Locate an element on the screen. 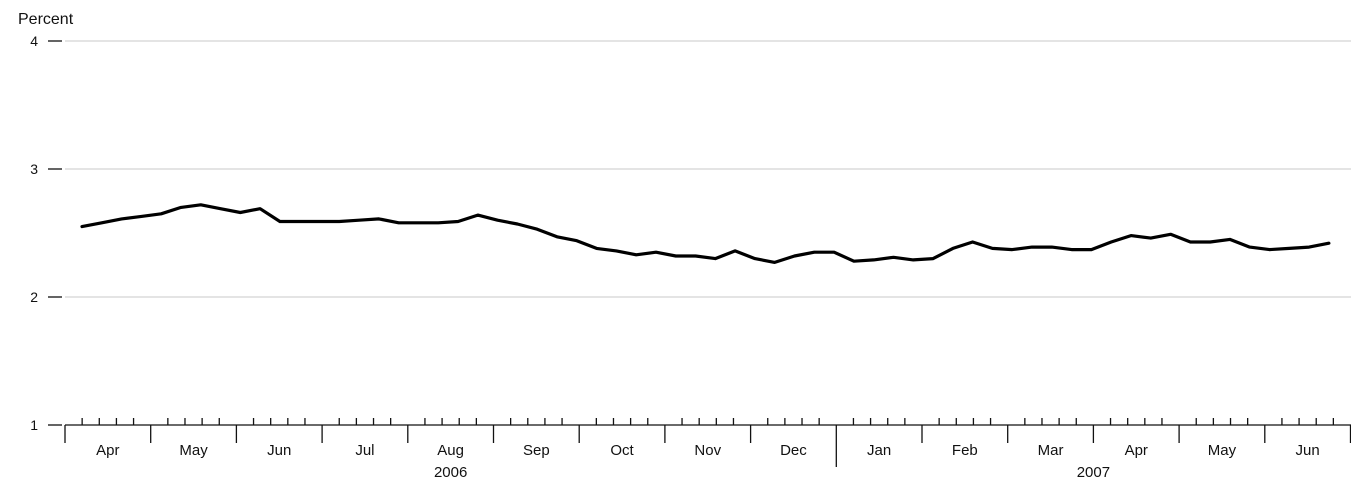 This screenshot has width=1351, height=484. series-line is located at coordinates (705, 233).